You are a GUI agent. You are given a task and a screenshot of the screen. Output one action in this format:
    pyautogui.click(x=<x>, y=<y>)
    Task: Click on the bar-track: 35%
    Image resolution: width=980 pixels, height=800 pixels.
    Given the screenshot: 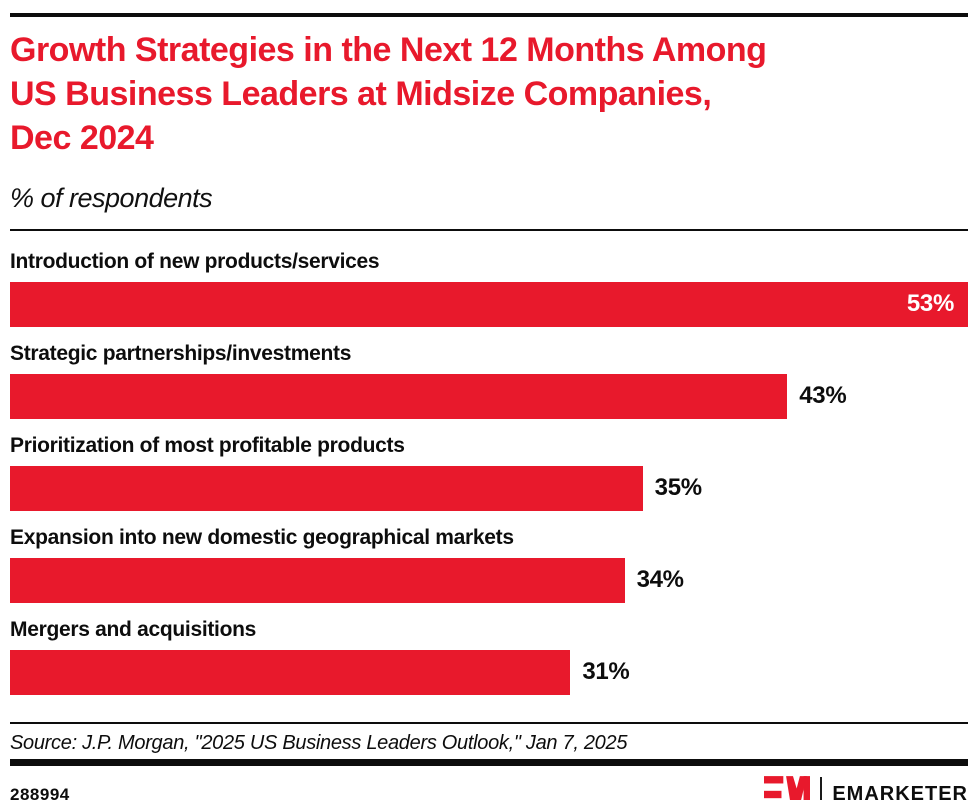 What is the action you would take?
    pyautogui.click(x=489, y=488)
    